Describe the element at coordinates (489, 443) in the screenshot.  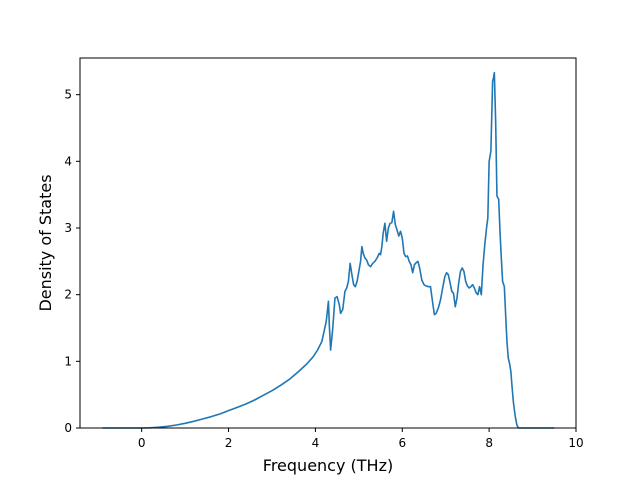
I see `x-tick-label: 8` at that location.